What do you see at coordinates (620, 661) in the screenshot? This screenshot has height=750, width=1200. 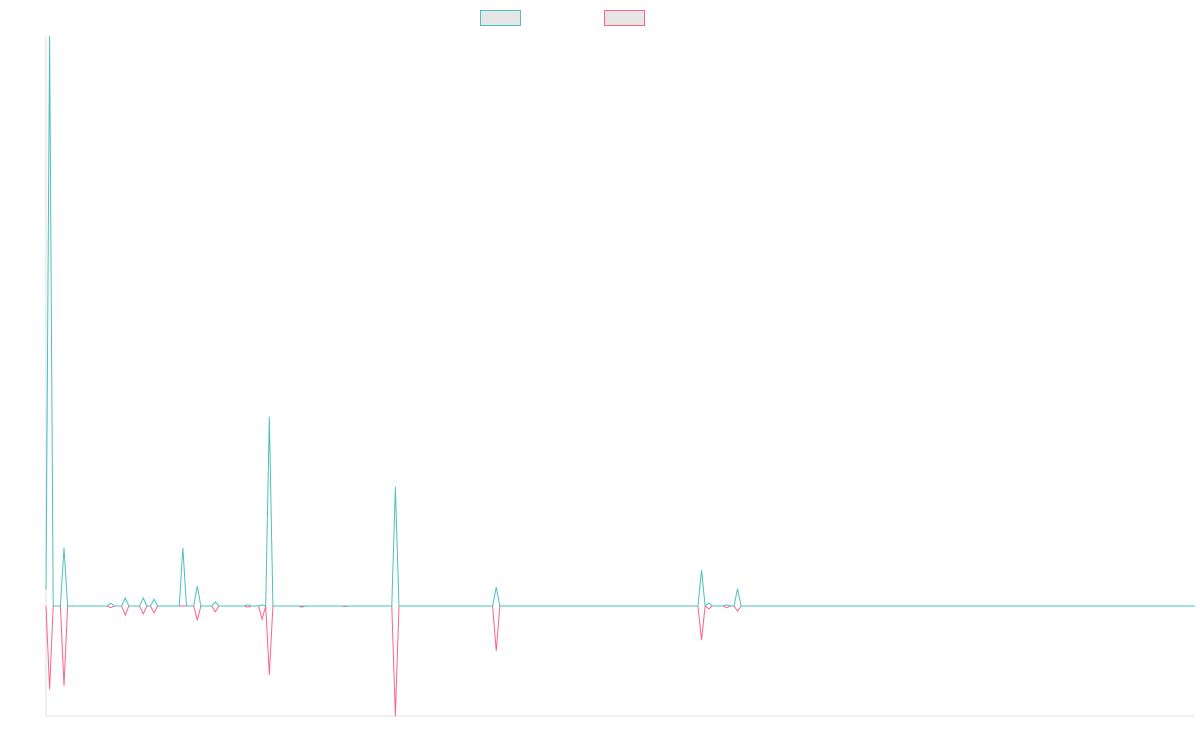 I see `series-line` at bounding box center [620, 661].